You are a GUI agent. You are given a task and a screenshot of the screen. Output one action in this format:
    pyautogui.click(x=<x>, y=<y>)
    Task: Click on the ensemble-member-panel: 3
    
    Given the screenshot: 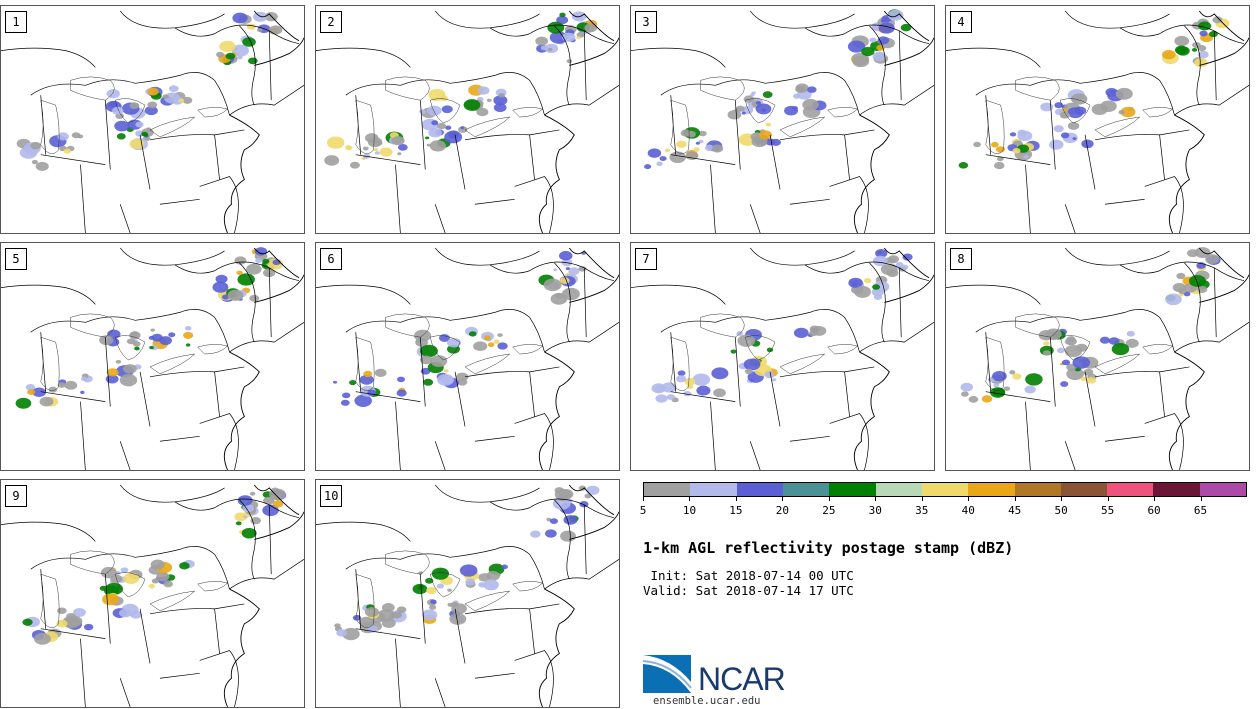 What is the action you would take?
    pyautogui.click(x=782, y=119)
    